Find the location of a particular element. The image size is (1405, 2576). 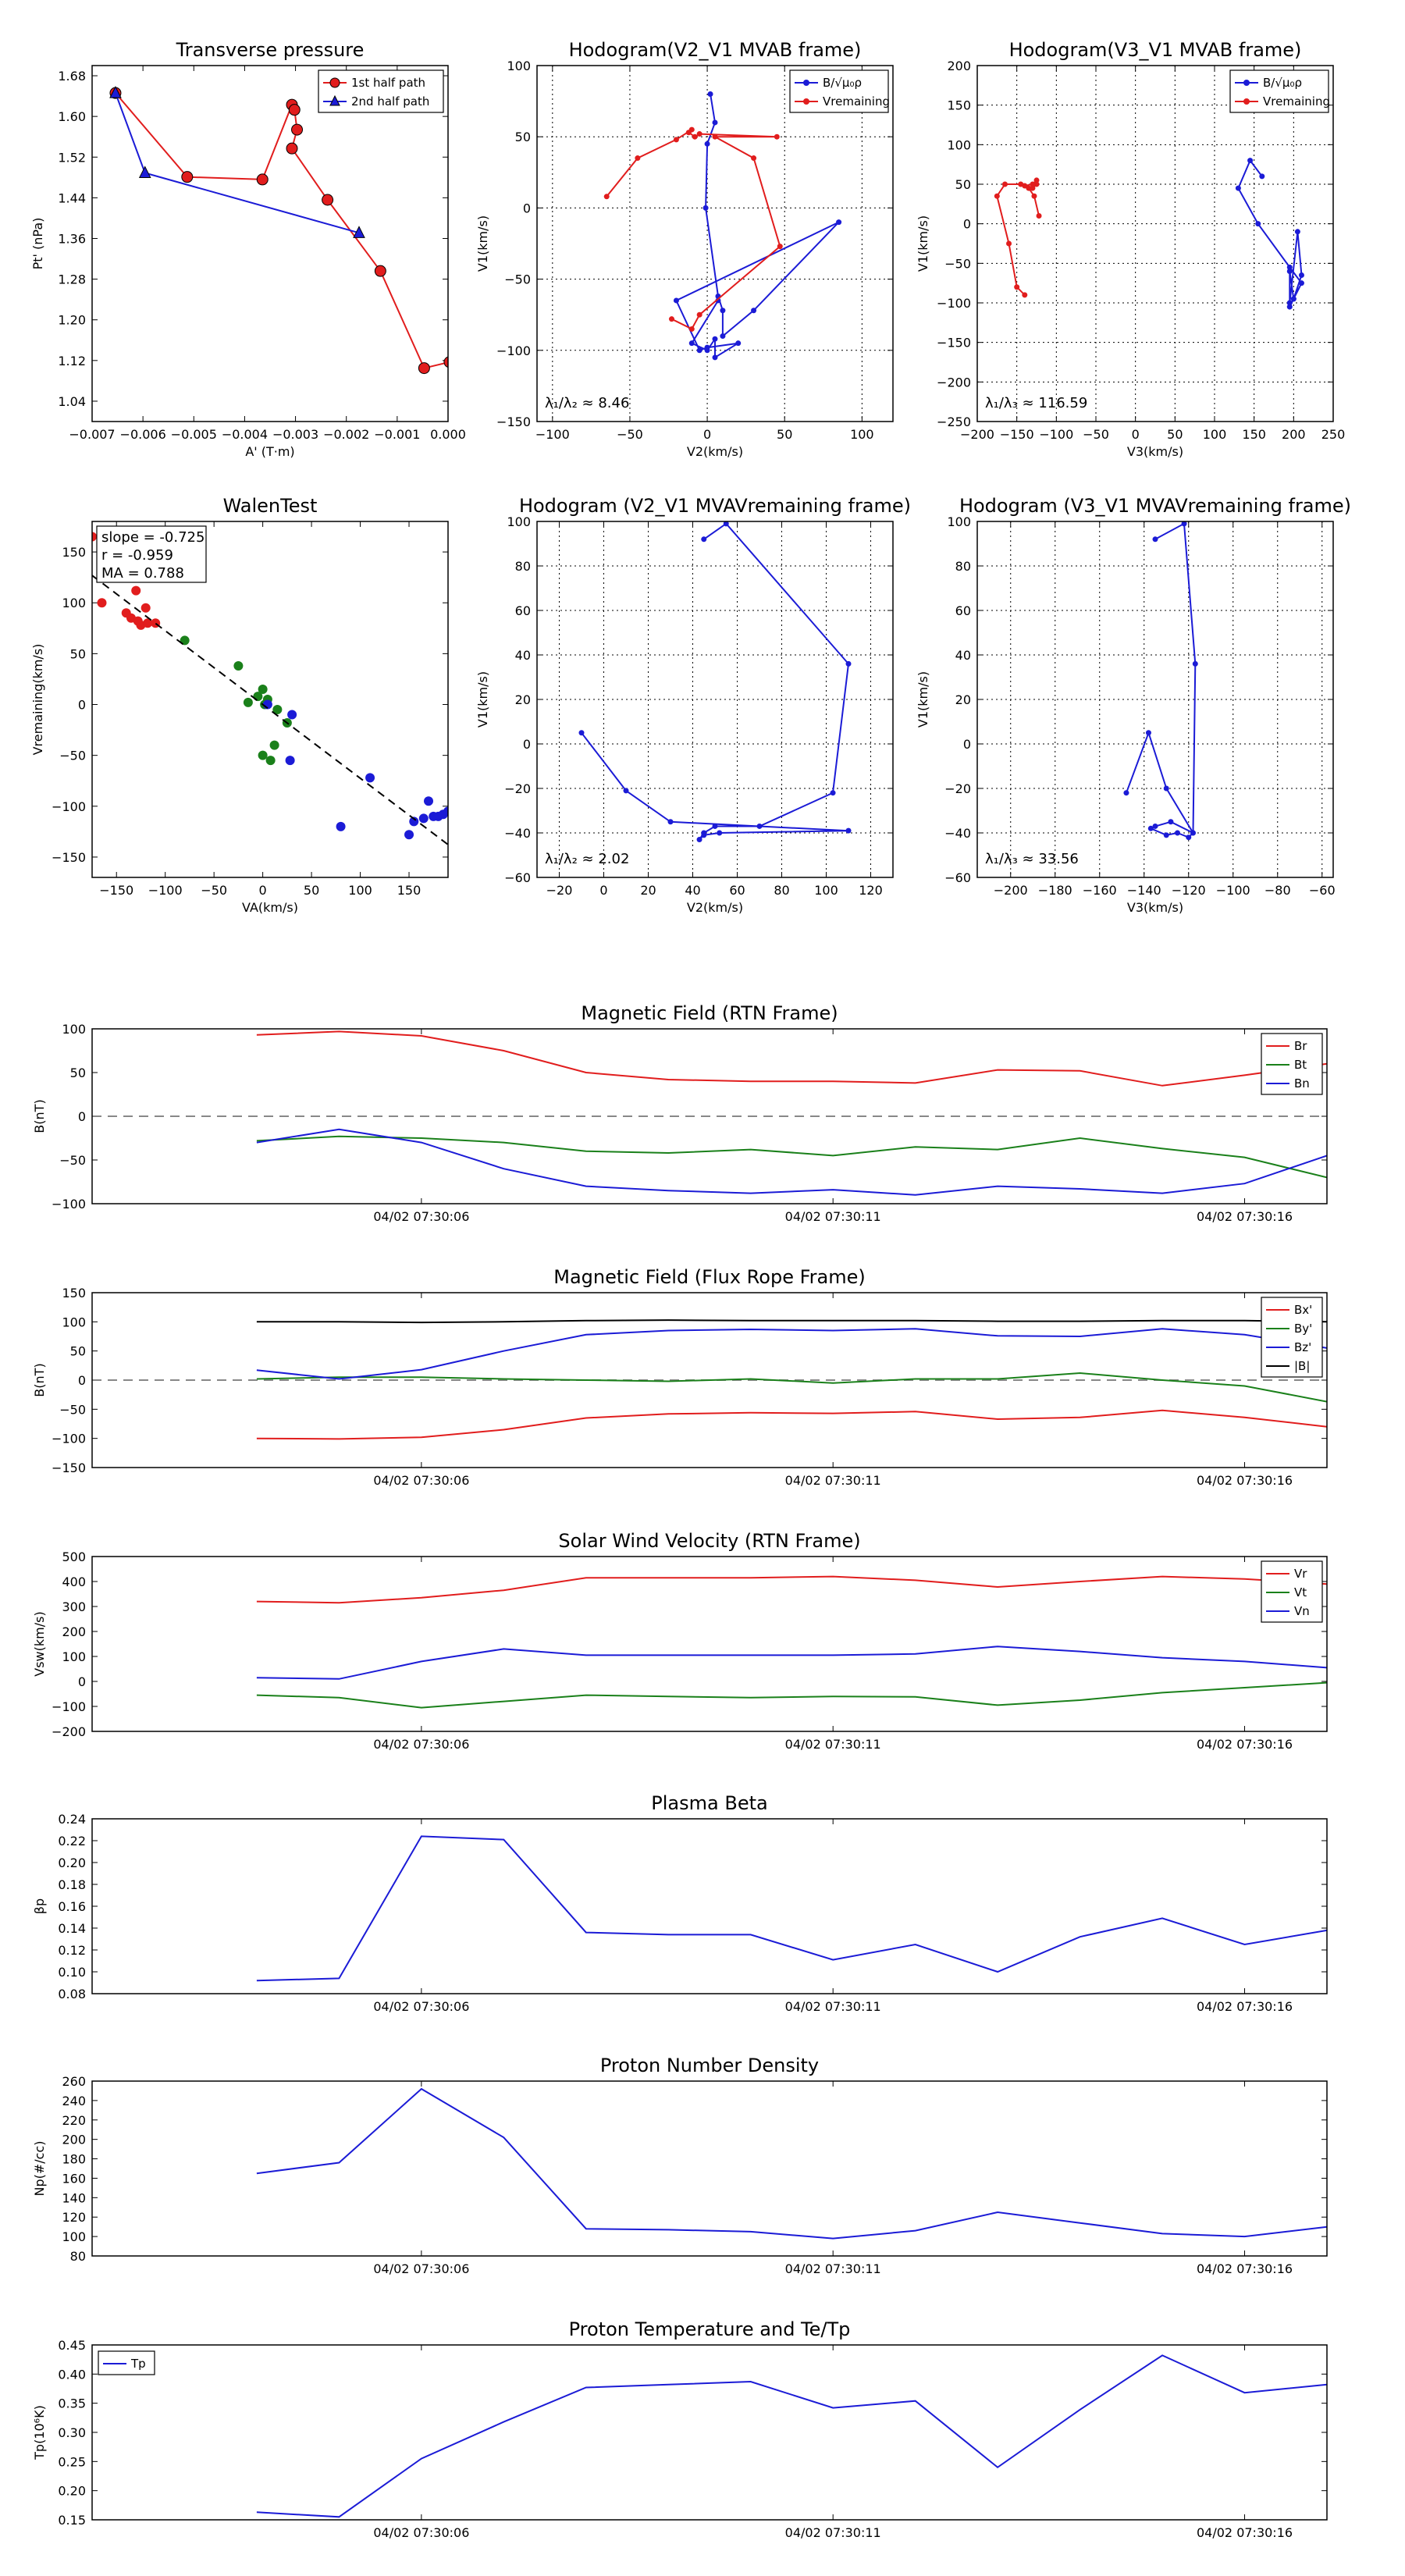

series-line-Br is located at coordinates (791, 1058).